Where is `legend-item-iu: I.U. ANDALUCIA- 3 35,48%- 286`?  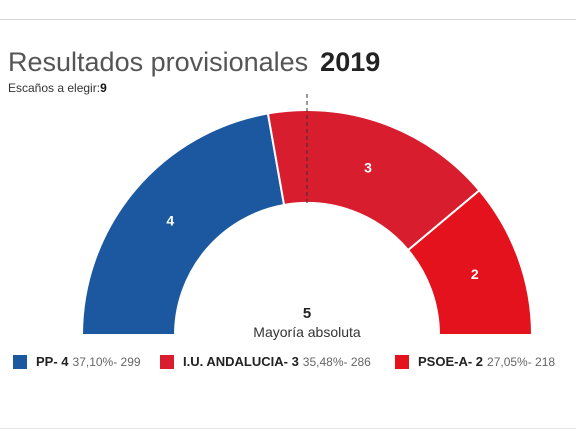 legend-item-iu: I.U. ANDALUCIA- 3 35,48%- 286 is located at coordinates (265, 361).